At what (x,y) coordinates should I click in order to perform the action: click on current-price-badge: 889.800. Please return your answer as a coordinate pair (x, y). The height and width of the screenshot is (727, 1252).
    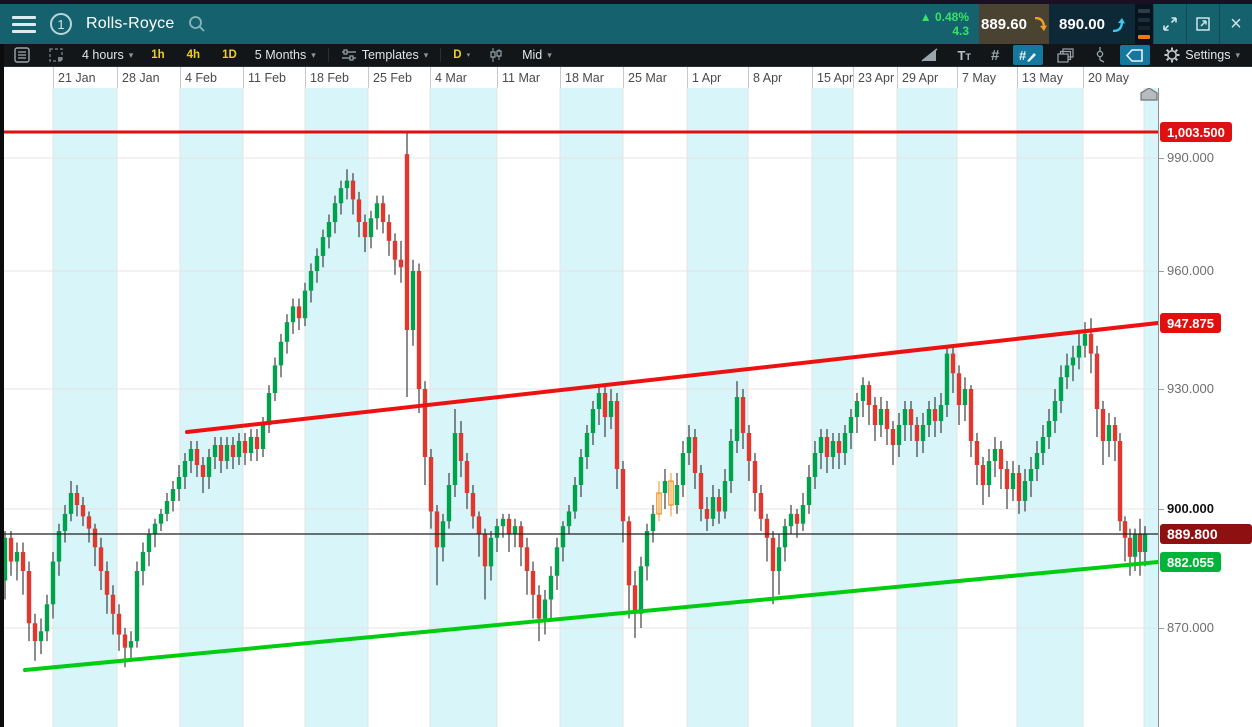
    Looking at the image, I should click on (1206, 534).